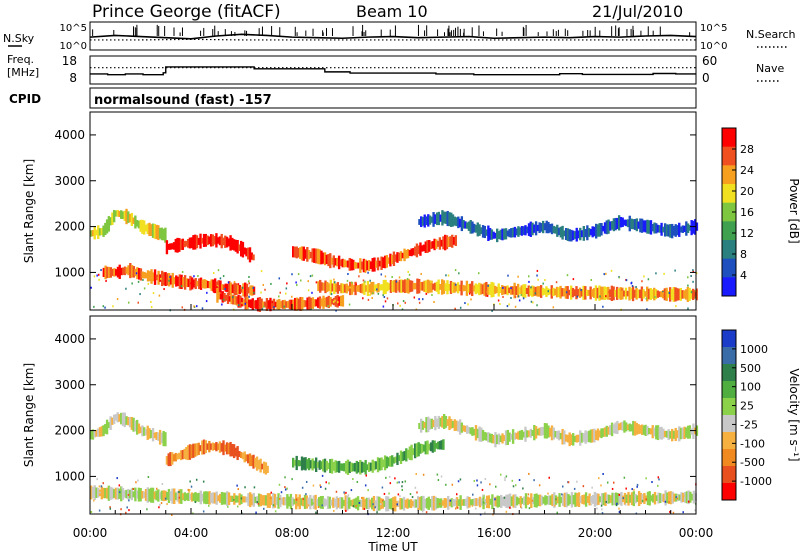 This screenshot has height=554, width=800. I want to click on x-tick-label: 20:00, so click(595, 533).